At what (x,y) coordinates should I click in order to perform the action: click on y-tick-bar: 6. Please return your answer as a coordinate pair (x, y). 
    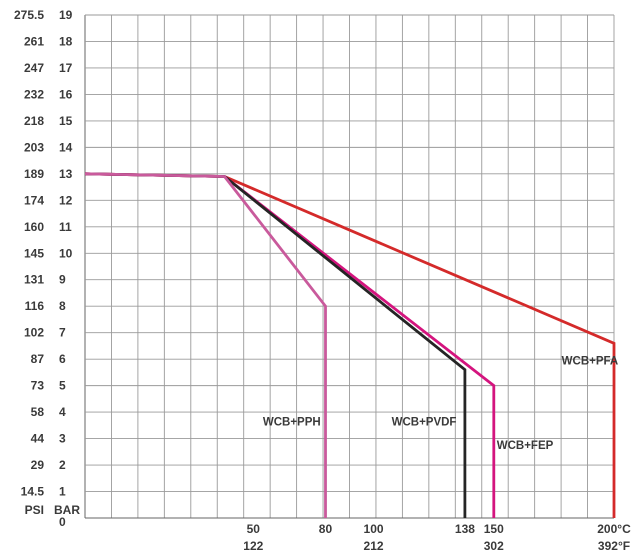
    Looking at the image, I should click on (62, 359).